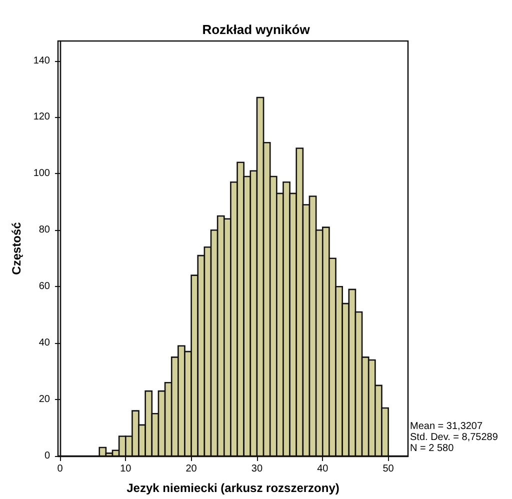 The height and width of the screenshot is (499, 512). Describe the element at coordinates (41, 117) in the screenshot. I see `y-tick-label: 120` at that location.